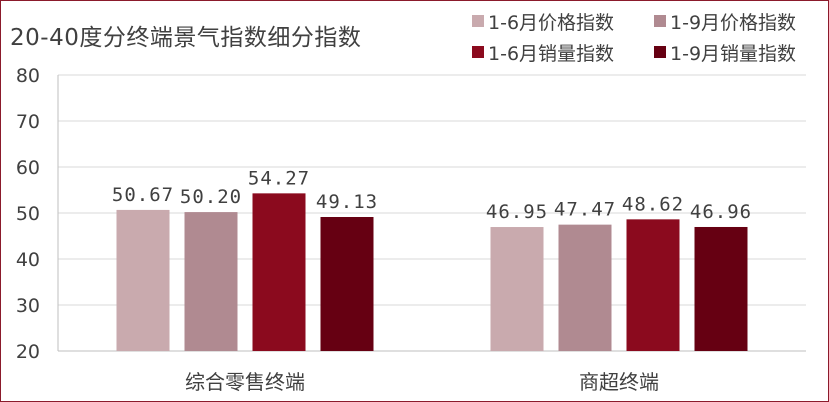 The height and width of the screenshot is (402, 829). What do you see at coordinates (28, 214) in the screenshot?
I see `y-tick-label-50: 50` at bounding box center [28, 214].